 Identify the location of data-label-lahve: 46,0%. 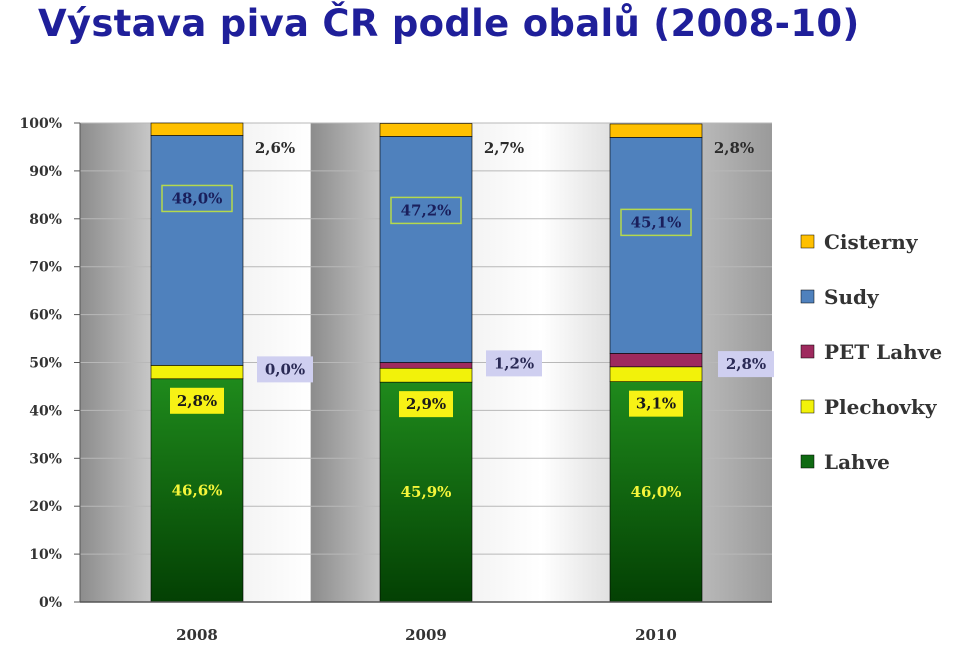
(656, 492).